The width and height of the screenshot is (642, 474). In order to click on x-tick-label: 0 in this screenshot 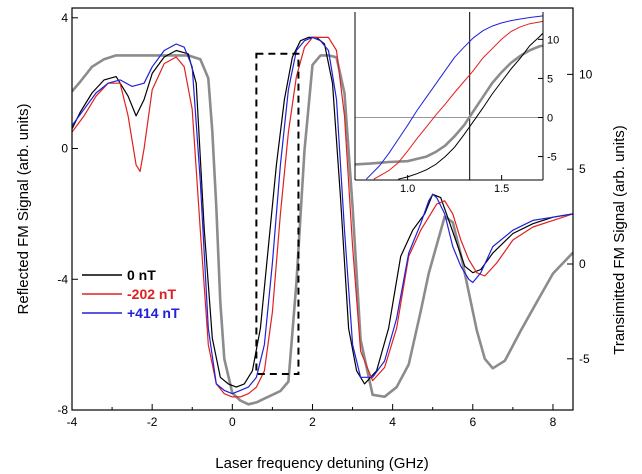, I will do `click(232, 422)`.